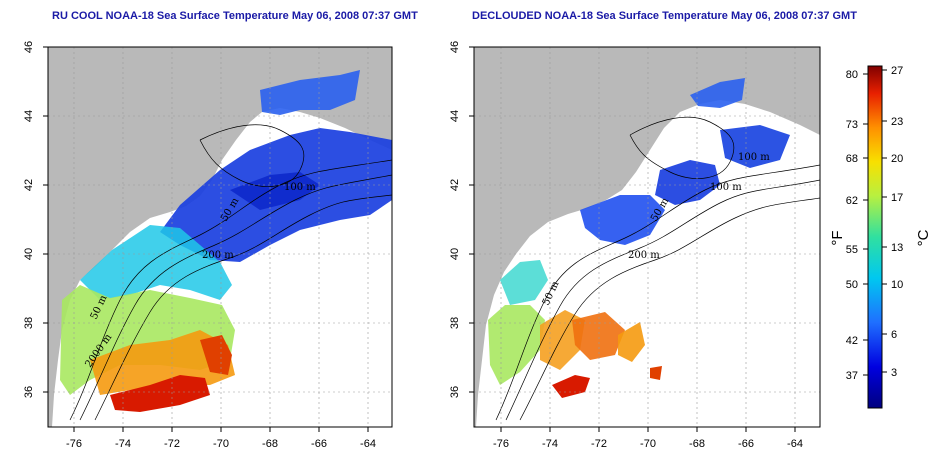 The image size is (950, 475). What do you see at coordinates (516, 345) in the screenshot?
I see `mild-water-region` at bounding box center [516, 345].